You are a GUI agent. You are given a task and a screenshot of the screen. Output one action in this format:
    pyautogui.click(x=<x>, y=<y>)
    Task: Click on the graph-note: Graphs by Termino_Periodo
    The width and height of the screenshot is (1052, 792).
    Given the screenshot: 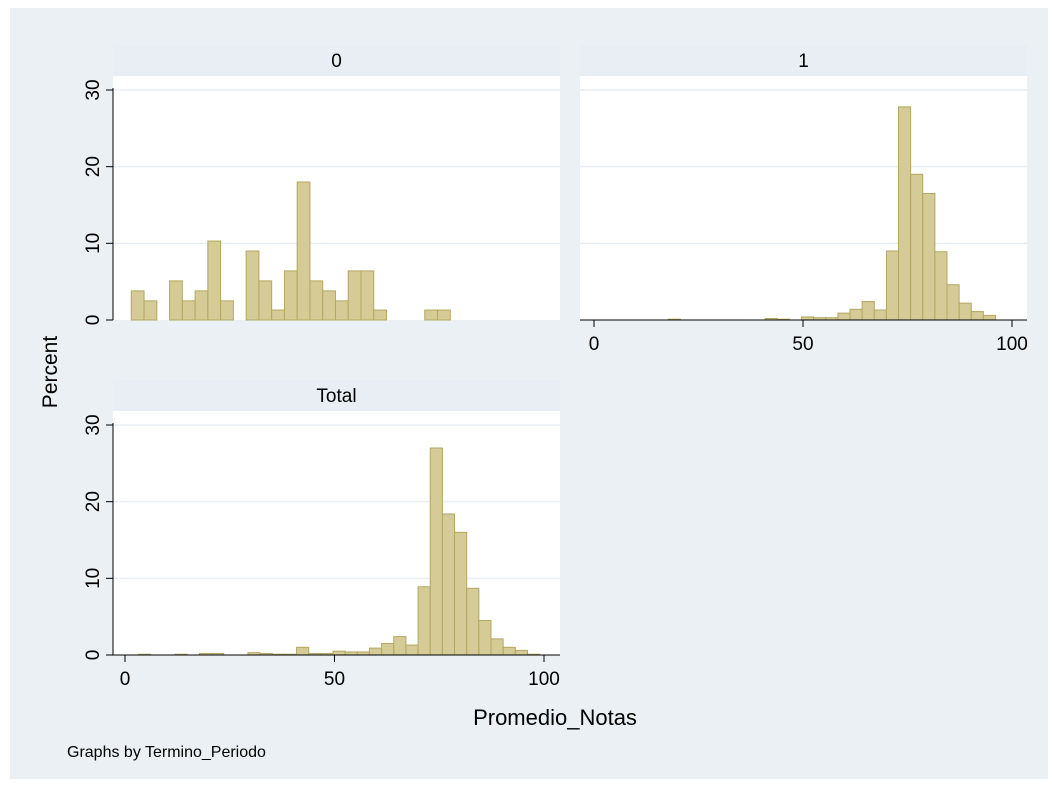 What is the action you would take?
    pyautogui.click(x=166, y=752)
    